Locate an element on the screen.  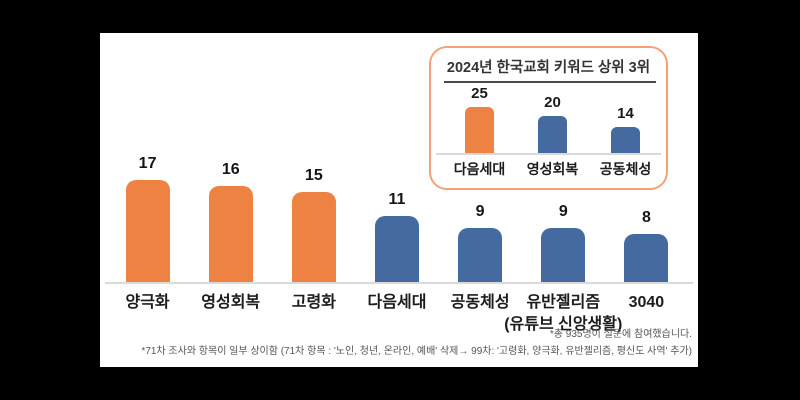
bar-value-label: 16 is located at coordinates (230, 169).